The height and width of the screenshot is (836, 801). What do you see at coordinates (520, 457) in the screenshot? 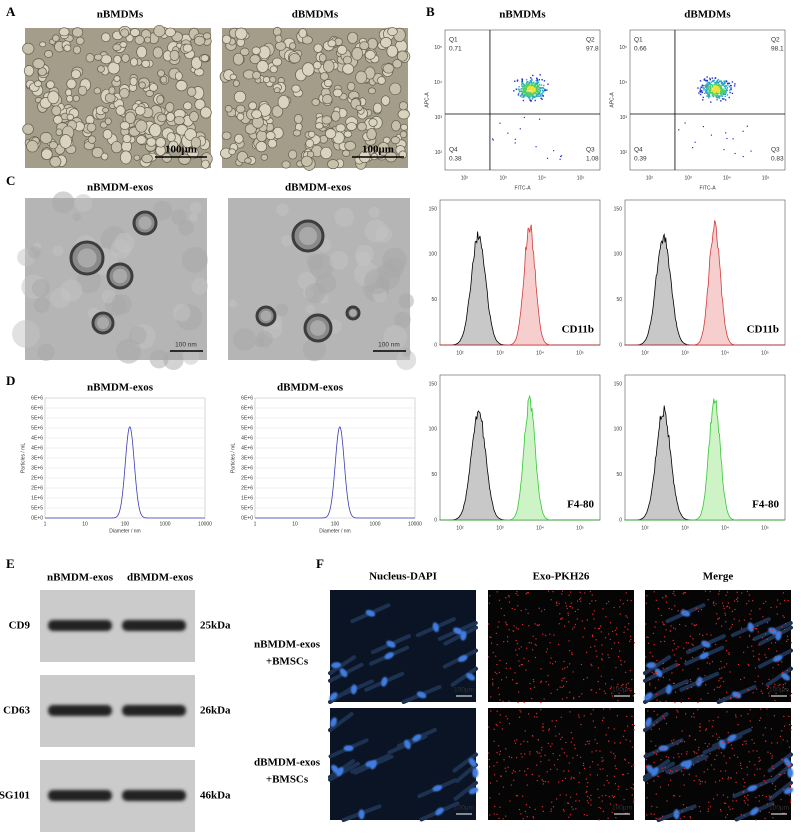
I see `marker-histogram` at bounding box center [520, 457].